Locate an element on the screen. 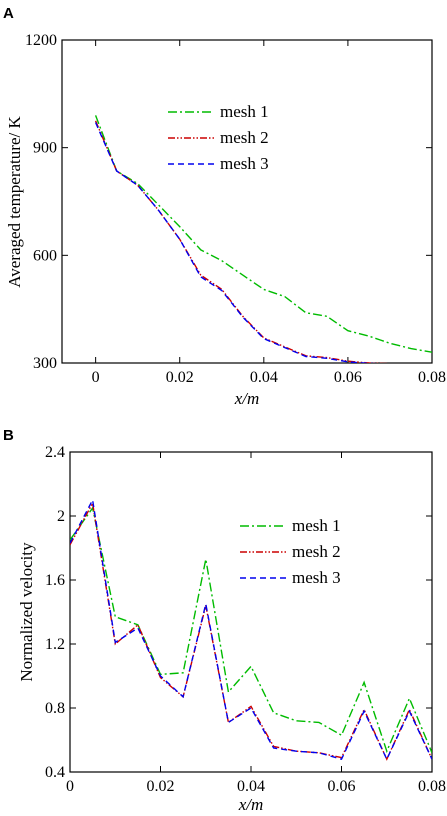  y-axis-label-a: Averaged temperature/ K is located at coordinates (14, 202).